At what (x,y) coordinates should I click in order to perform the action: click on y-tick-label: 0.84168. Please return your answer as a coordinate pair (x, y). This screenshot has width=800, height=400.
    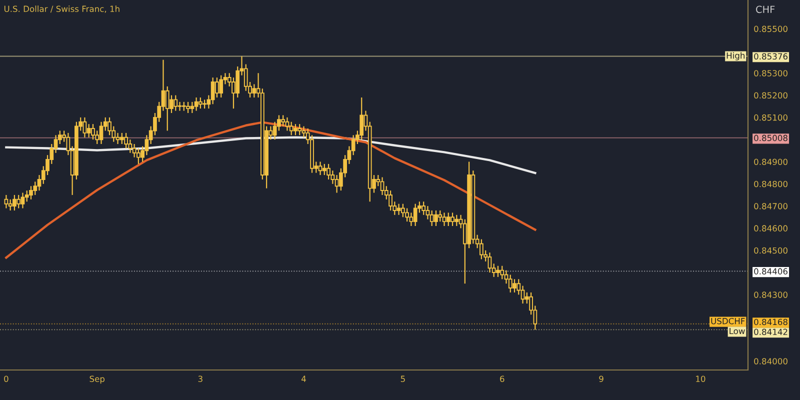
    Looking at the image, I should click on (771, 322).